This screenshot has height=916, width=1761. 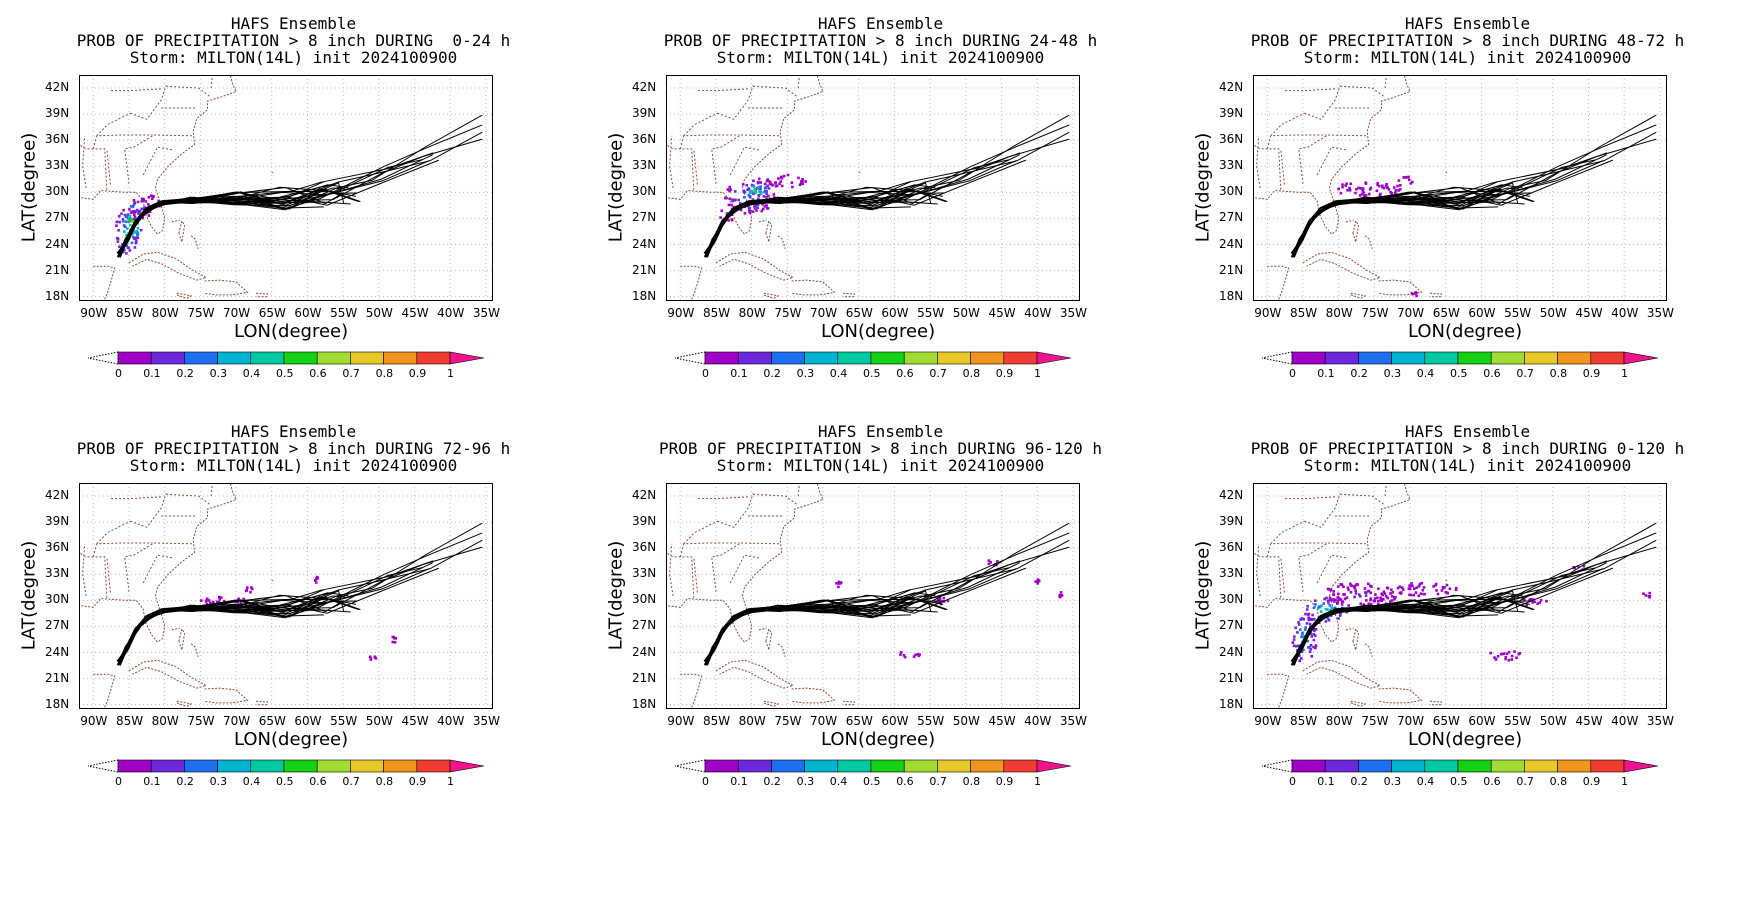 I want to click on colorbar-tick-label: 0, so click(x=705, y=373).